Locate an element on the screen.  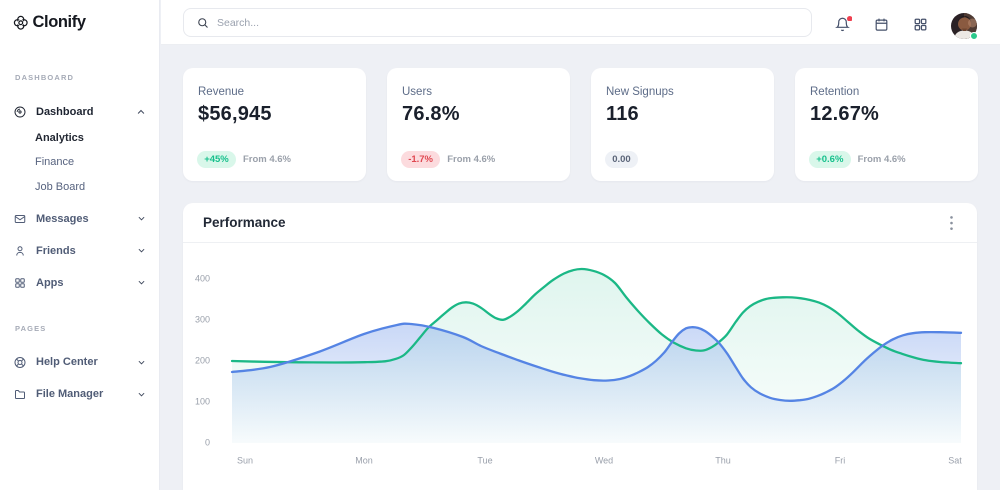
svg-text: Mon is located at coordinates (364, 461).